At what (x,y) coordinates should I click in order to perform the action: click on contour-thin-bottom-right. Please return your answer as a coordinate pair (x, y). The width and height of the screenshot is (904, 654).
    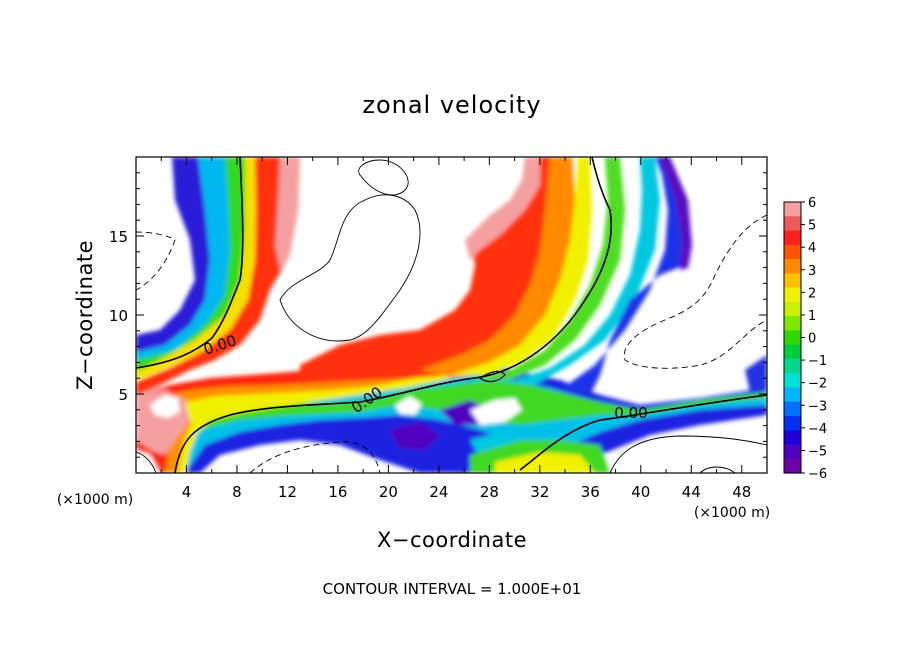
    Looking at the image, I should click on (688, 454).